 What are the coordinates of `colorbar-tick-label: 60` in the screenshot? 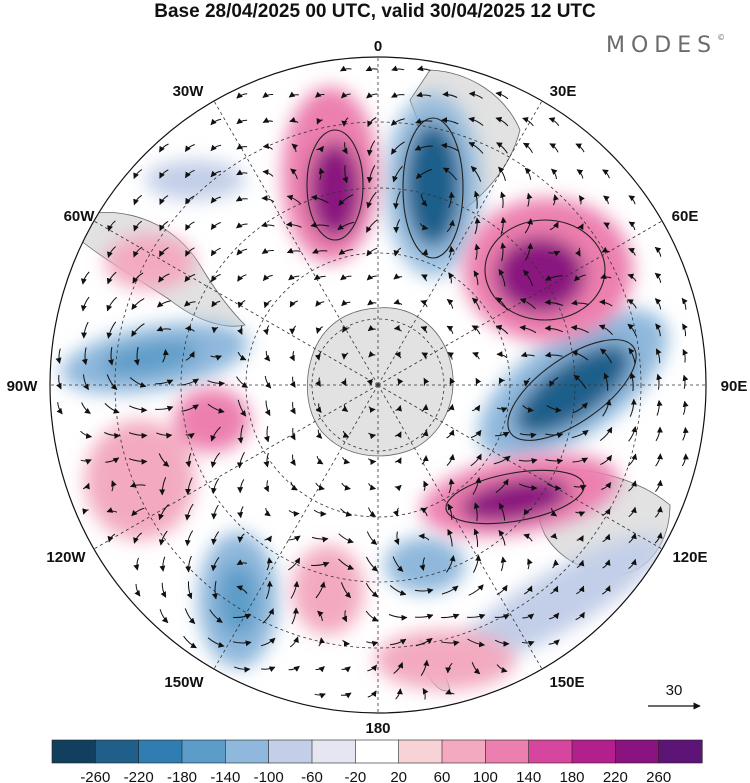 It's located at (442, 776).